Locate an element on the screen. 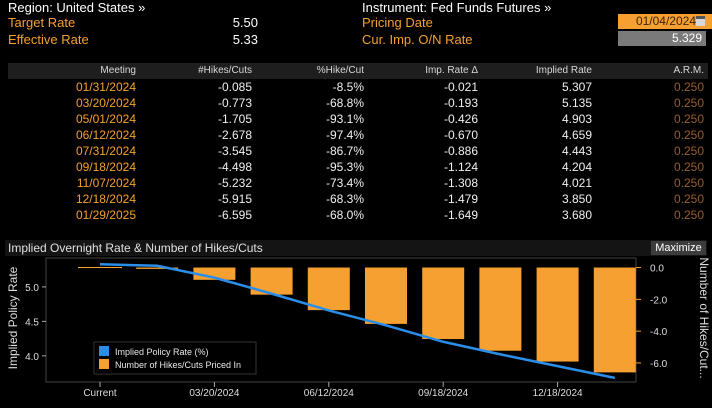 The height and width of the screenshot is (408, 712). legend-label: Number of Hikes/Cuts Priced In is located at coordinates (178, 365).